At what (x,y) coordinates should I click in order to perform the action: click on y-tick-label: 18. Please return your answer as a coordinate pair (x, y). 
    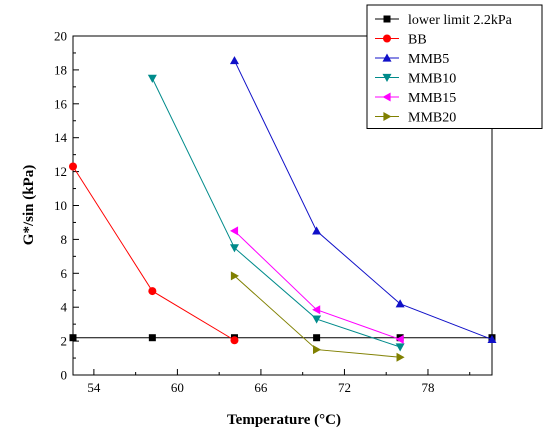
    Looking at the image, I should click on (60, 69).